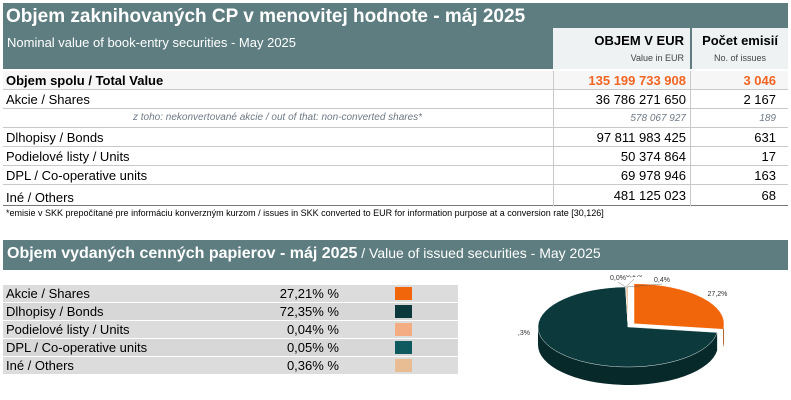 This screenshot has height=400, width=791. Describe the element at coordinates (634, 277) in the screenshot. I see `pie-data-label: 0,1%` at that location.